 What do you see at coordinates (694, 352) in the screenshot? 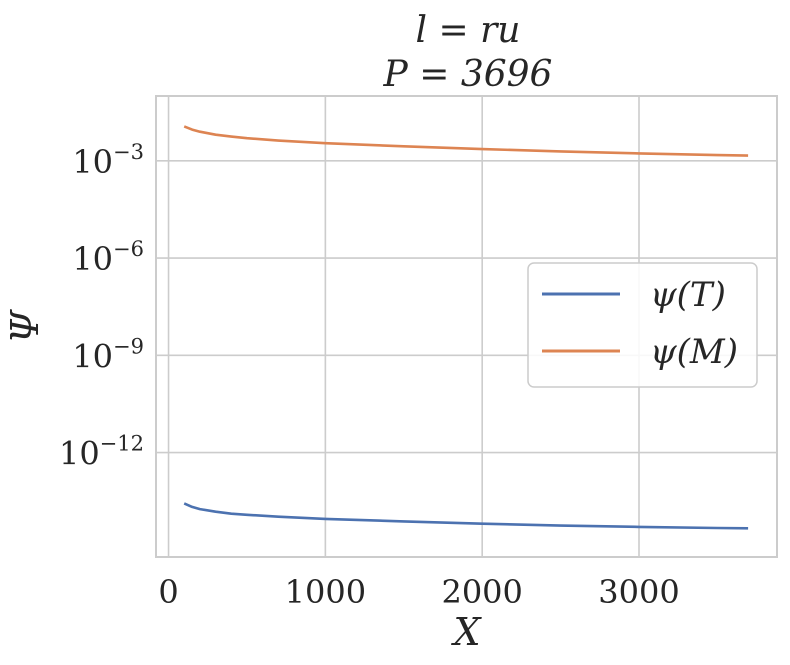
I see `legend-label-psi-m: ψ(M)` at bounding box center [694, 352].